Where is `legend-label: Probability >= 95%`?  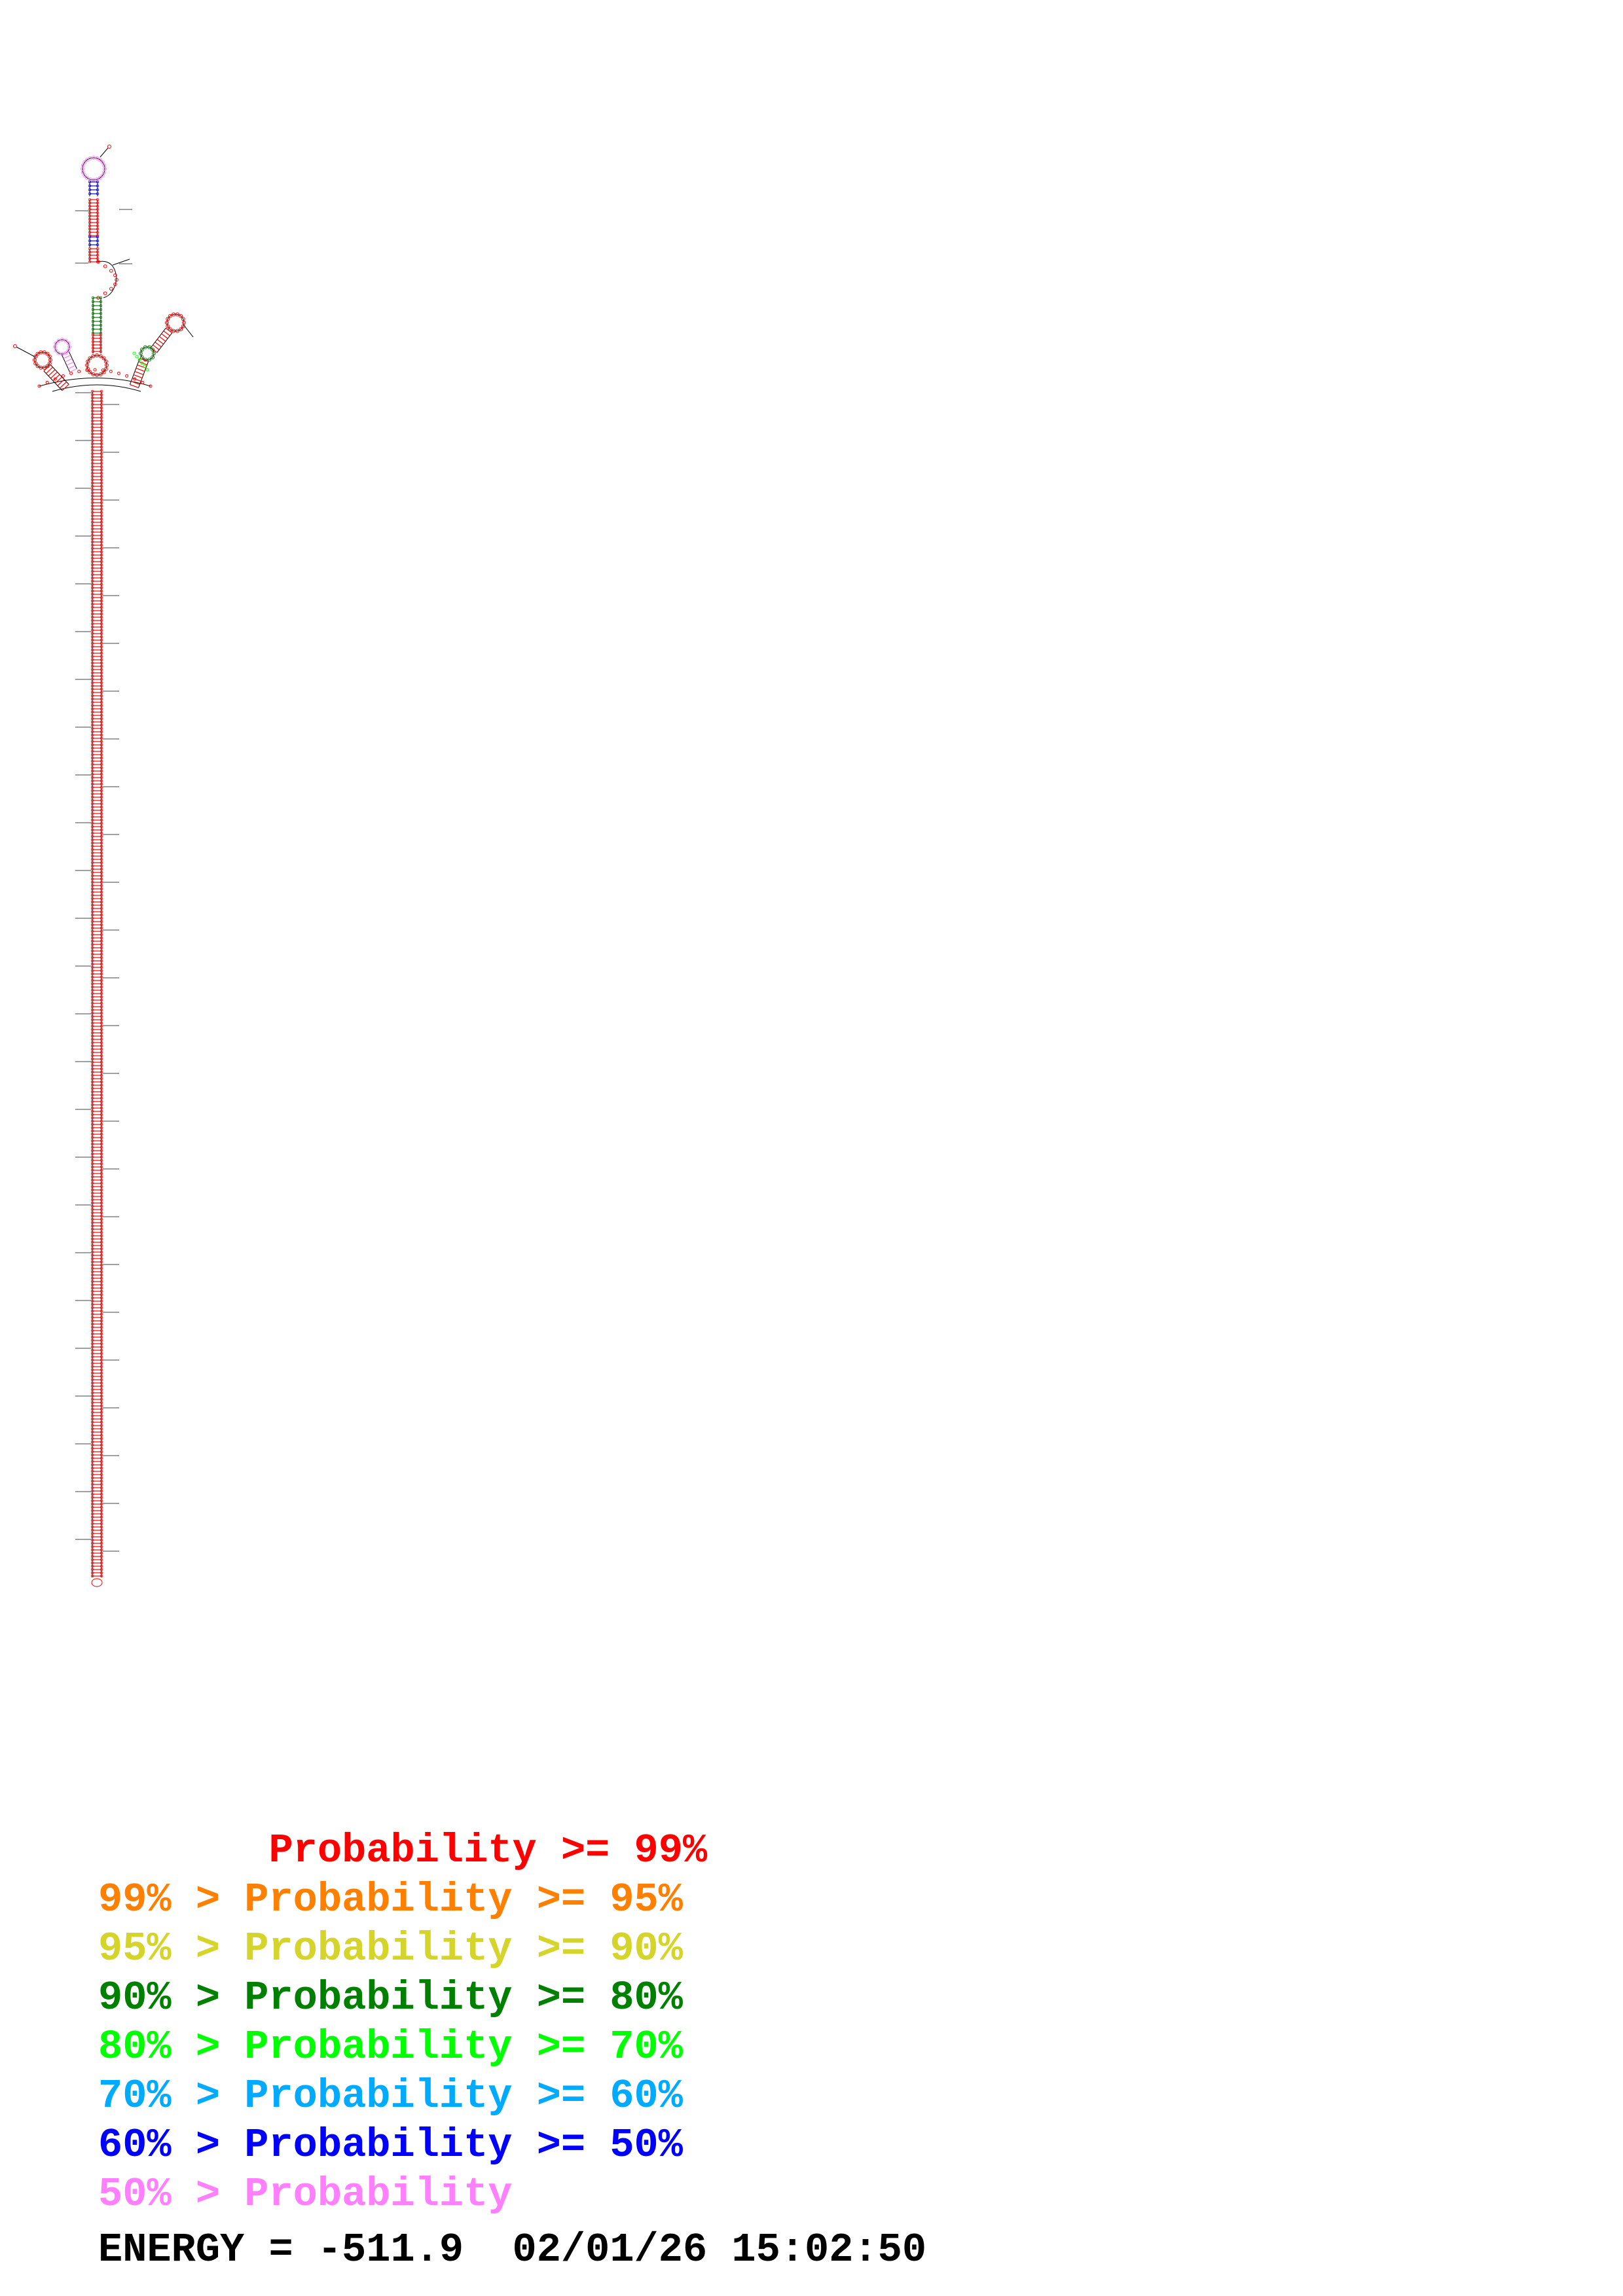 legend-label: Probability >= 95% is located at coordinates (463, 1899).